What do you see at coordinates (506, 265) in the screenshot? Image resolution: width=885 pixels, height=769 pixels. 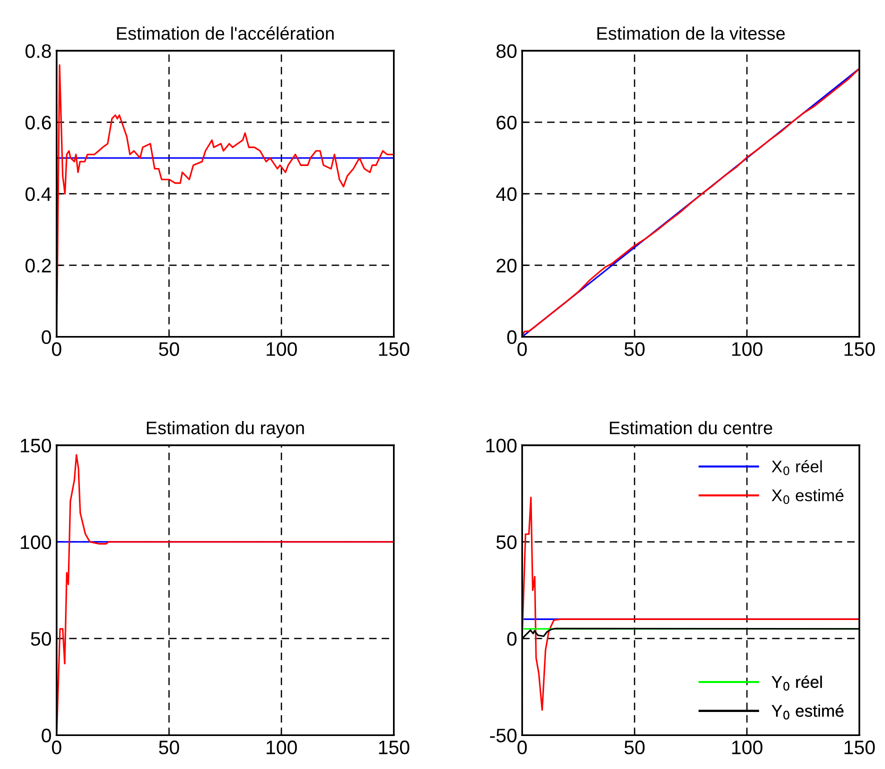 I see `y-tick-label: 20` at bounding box center [506, 265].